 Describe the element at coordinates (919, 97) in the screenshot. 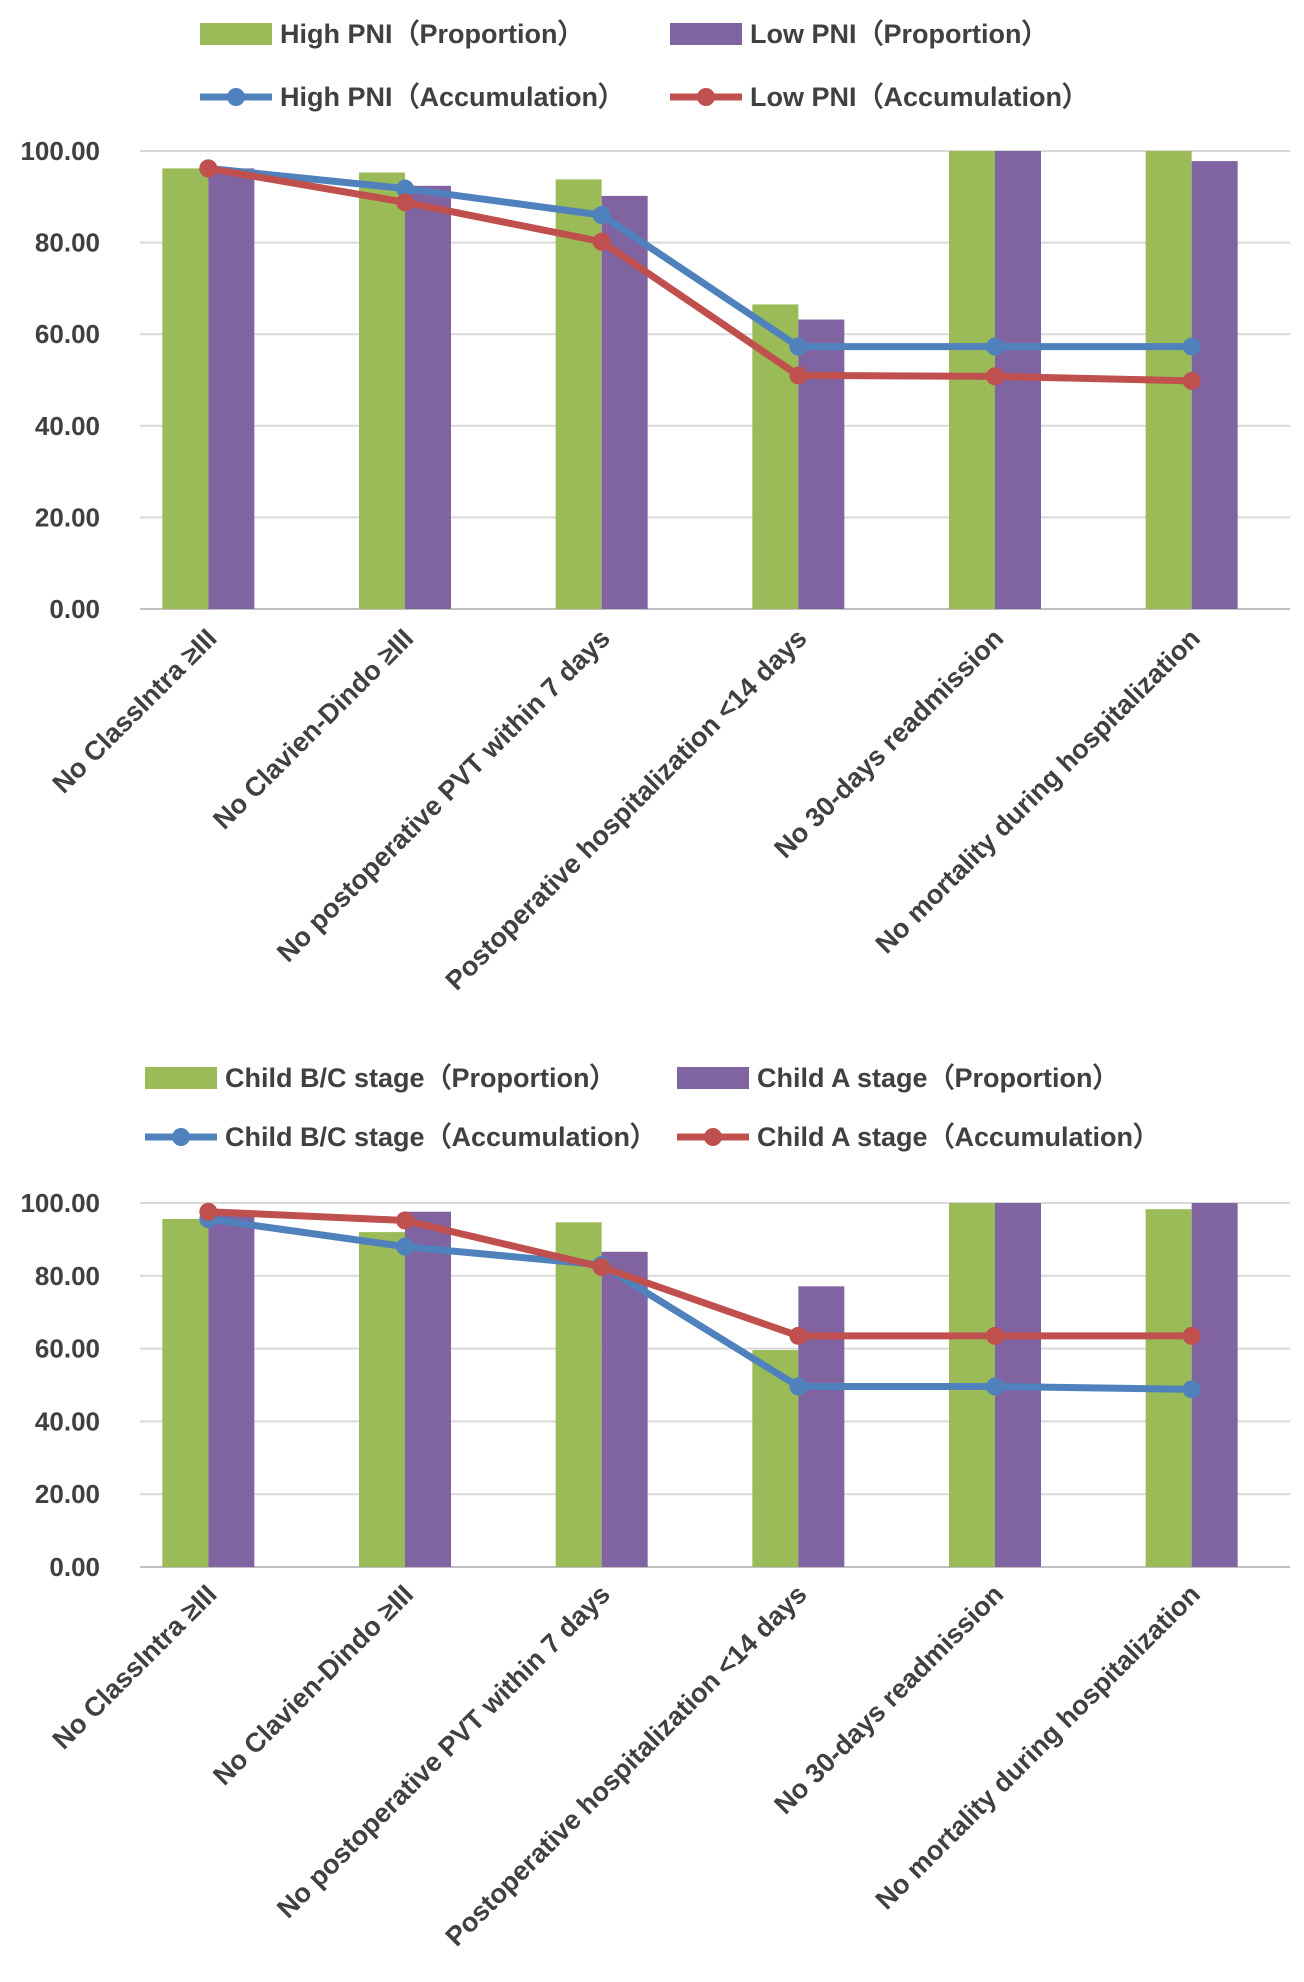

I see `legend-label: Low PNI（Accumulation）` at that location.